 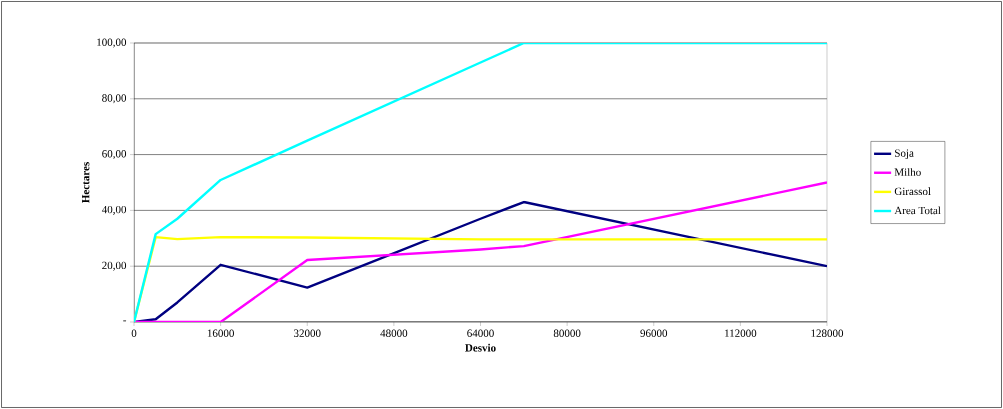 What do you see at coordinates (394, 333) in the screenshot?
I see `x-tick-label: 48000` at bounding box center [394, 333].